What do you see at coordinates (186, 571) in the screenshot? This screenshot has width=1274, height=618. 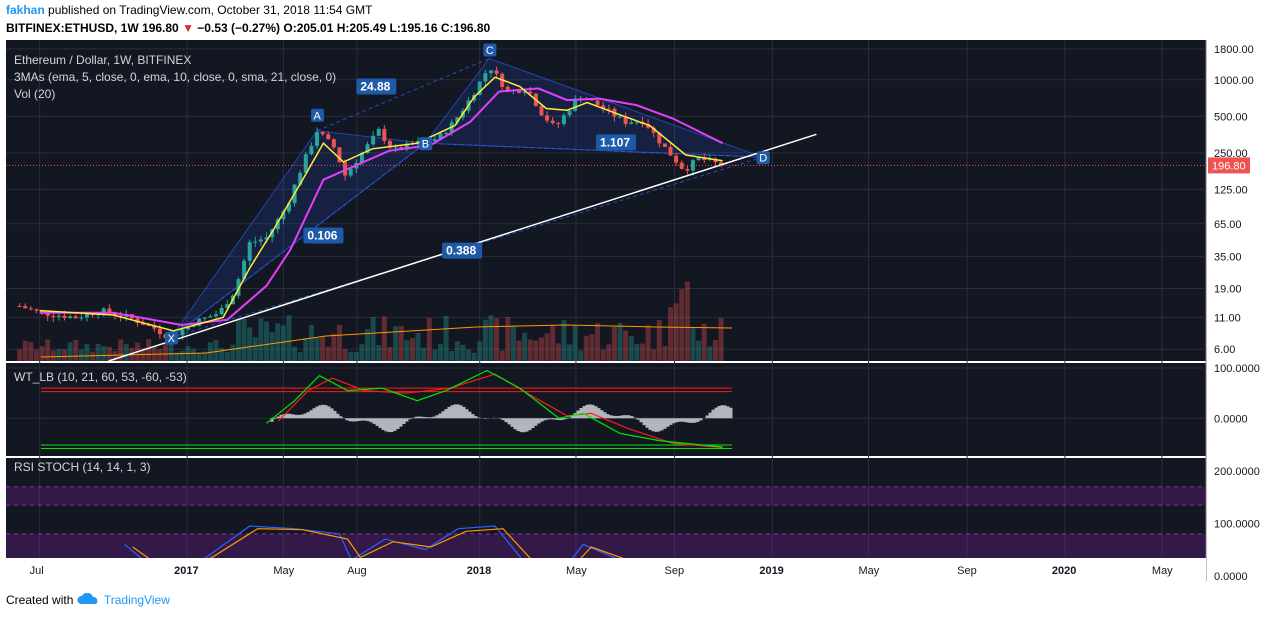 I see `time-tick-label: 2017` at bounding box center [186, 571].